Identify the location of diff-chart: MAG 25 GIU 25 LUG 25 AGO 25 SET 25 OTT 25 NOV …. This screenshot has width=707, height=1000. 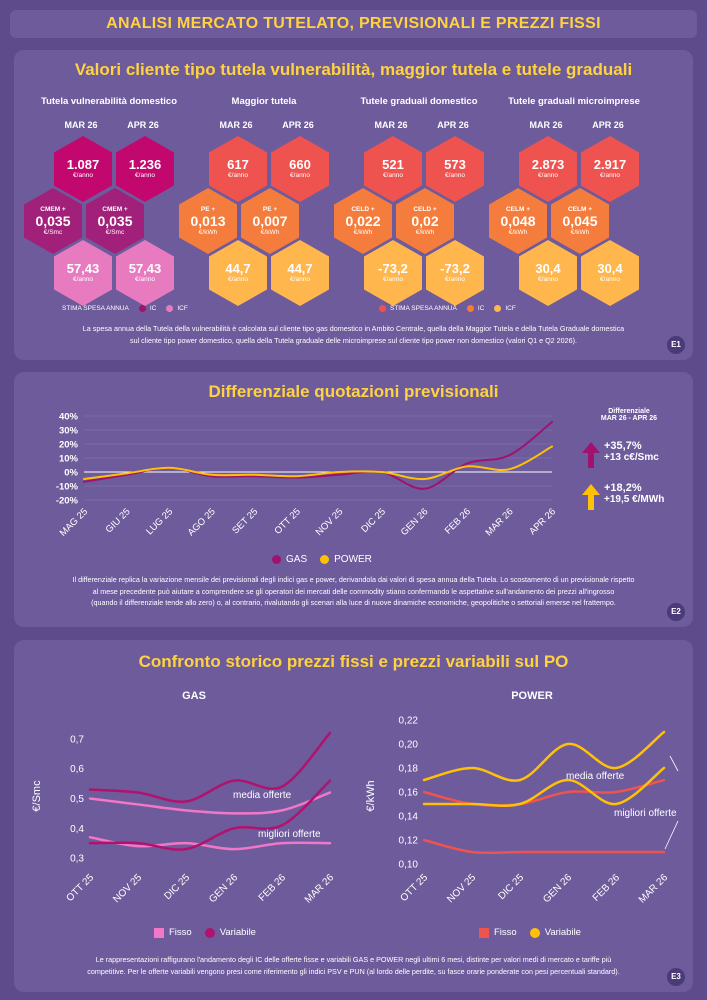
(307, 475).